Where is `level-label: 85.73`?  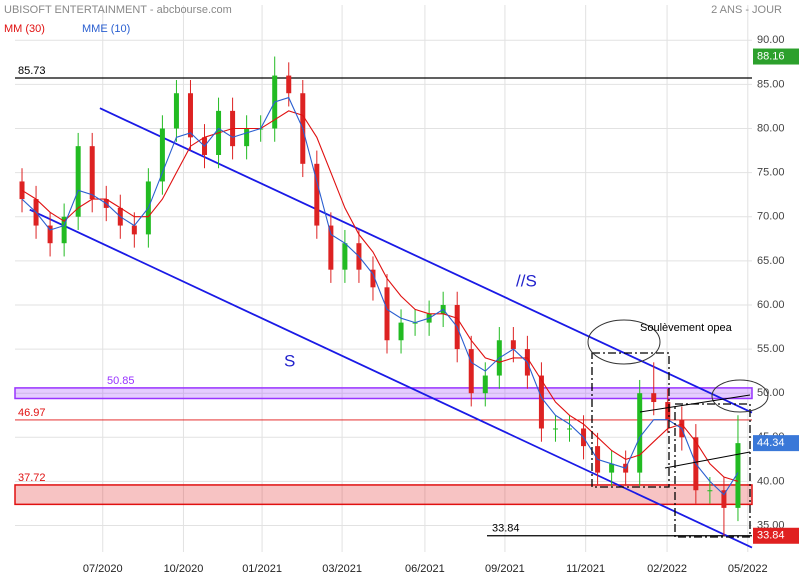
level-label: 85.73 is located at coordinates (32, 71).